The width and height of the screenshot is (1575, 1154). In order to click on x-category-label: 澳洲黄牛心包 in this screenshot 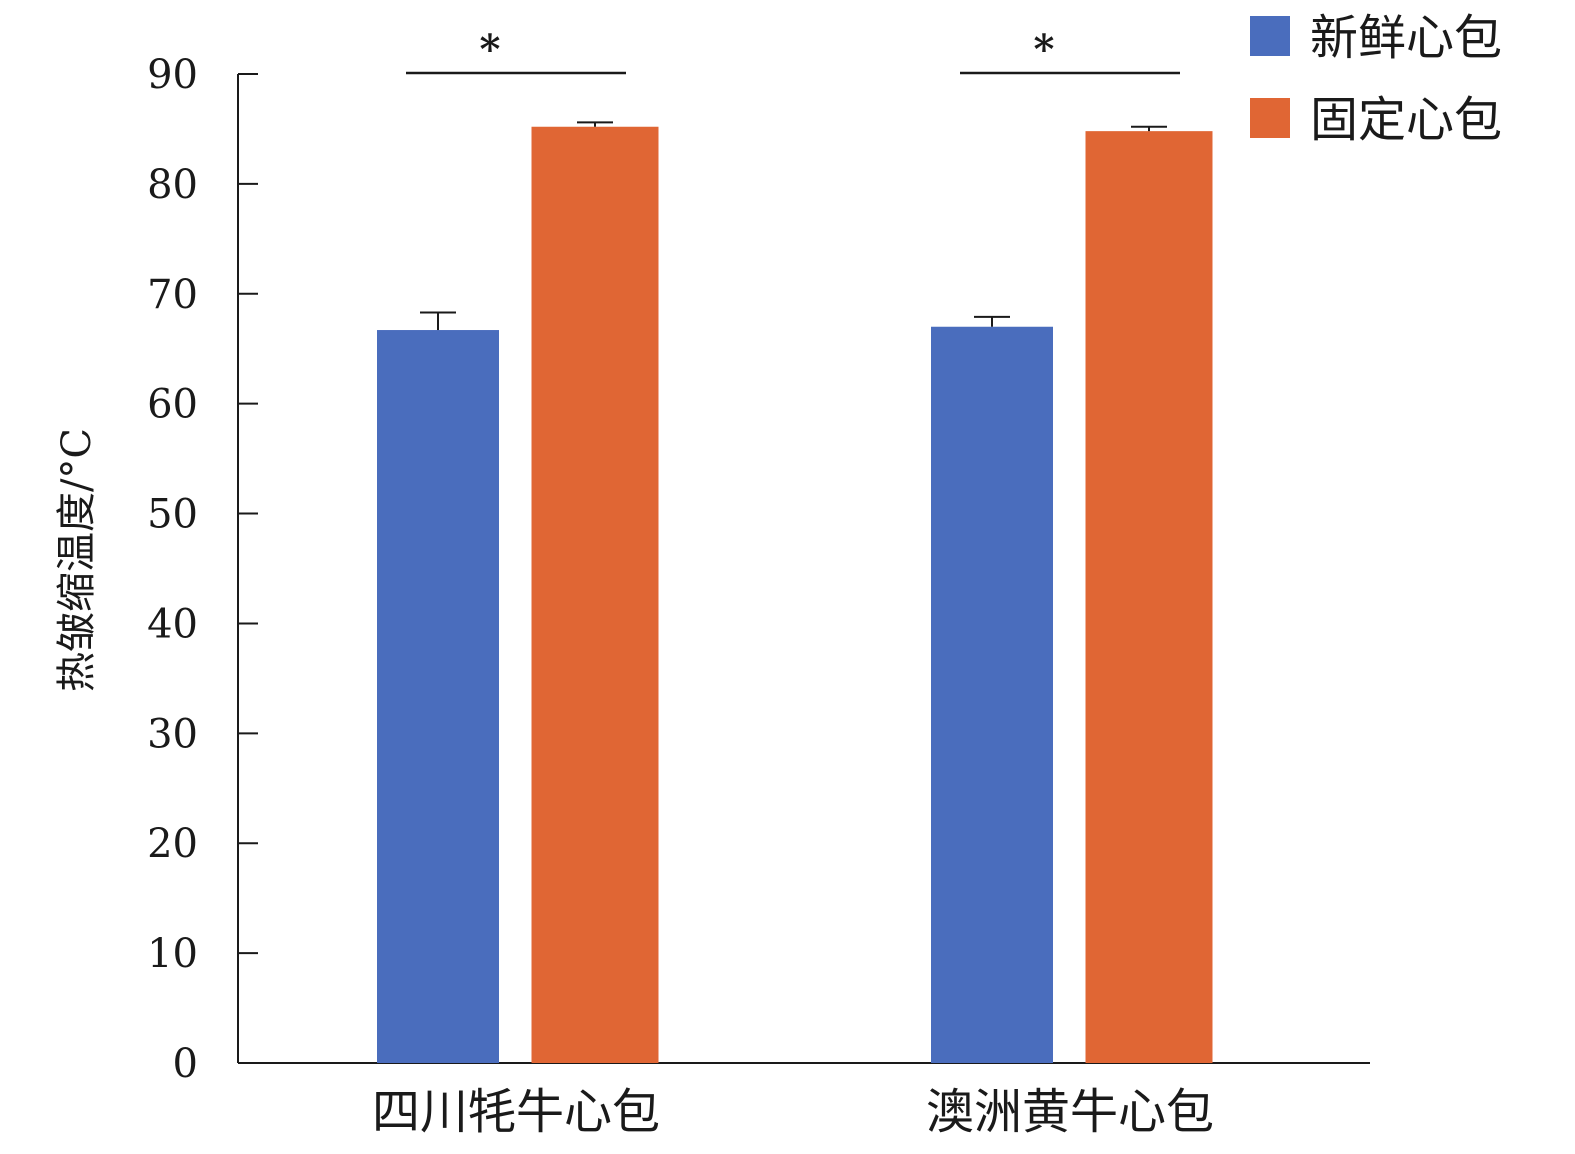, I will do `click(1070, 1112)`.